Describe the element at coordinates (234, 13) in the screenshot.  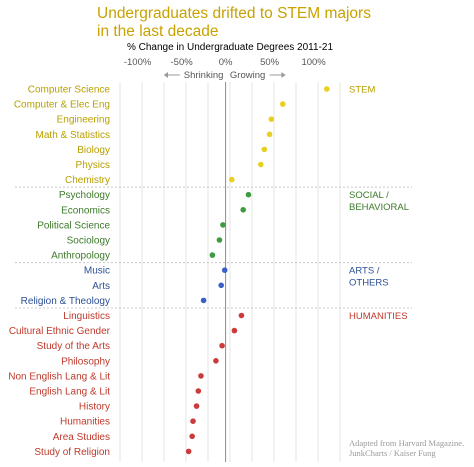
I see `chart-title-line-1: Undergraduates drifted to STEM majors` at that location.